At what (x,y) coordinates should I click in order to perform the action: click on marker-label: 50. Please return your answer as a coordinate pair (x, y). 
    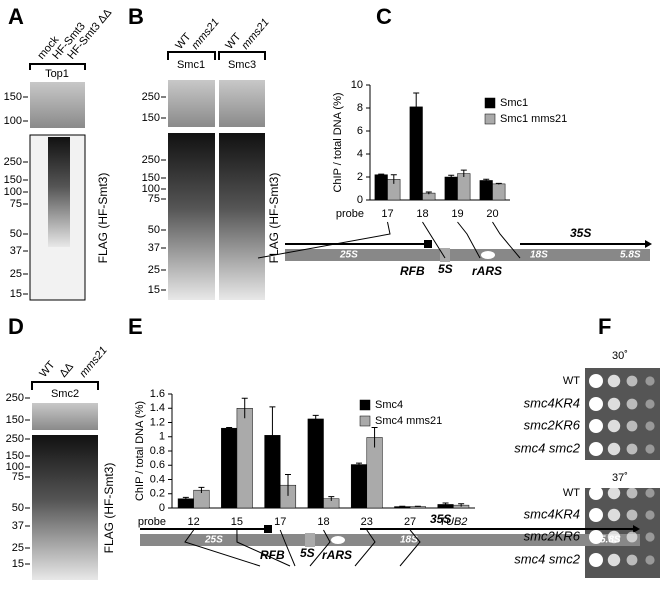
    Looking at the image, I should click on (18, 508).